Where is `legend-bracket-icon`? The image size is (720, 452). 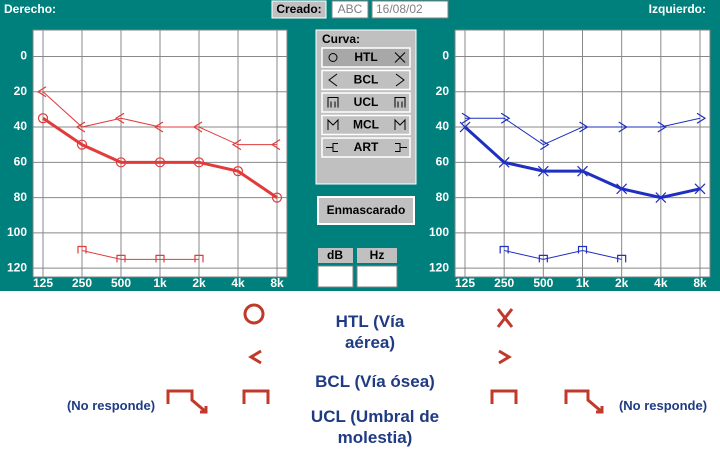
legend-bracket-icon is located at coordinates (256, 396).